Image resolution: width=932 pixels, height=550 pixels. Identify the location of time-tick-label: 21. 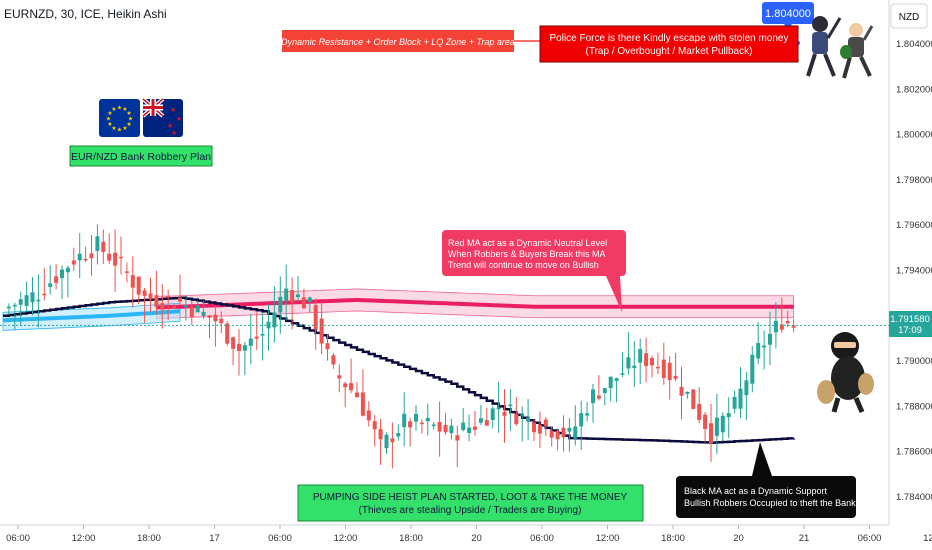
(804, 538).